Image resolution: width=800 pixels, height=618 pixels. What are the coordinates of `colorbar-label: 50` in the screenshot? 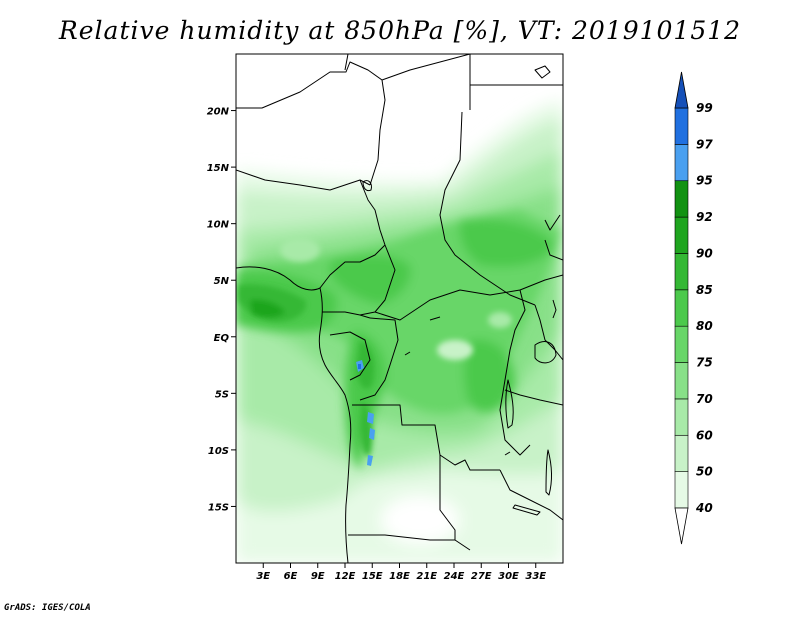 It's located at (704, 472).